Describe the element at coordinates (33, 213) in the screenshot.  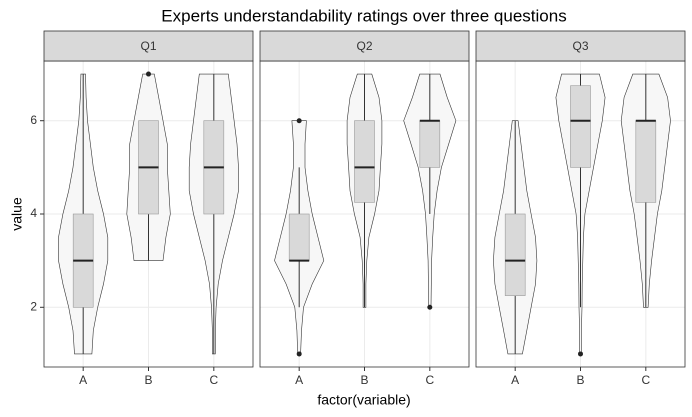
I see `y-tick-label: 4` at that location.